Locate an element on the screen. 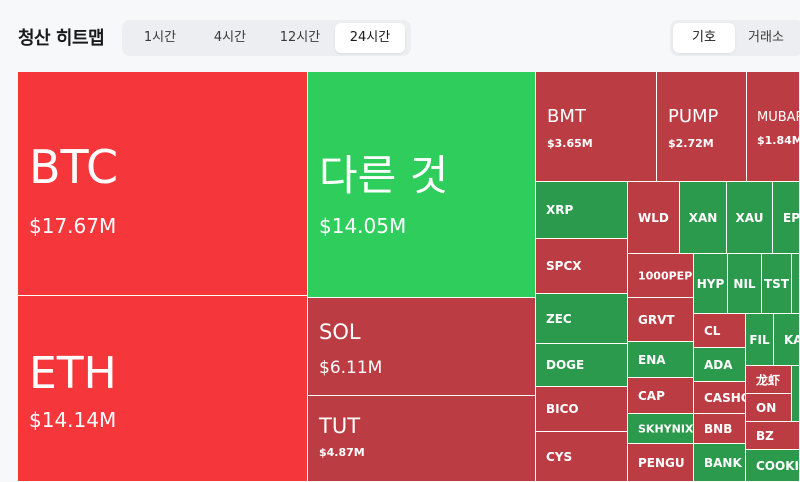 The image size is (800, 482). heatmap-tile-spcx: SPCX is located at coordinates (582, 266).